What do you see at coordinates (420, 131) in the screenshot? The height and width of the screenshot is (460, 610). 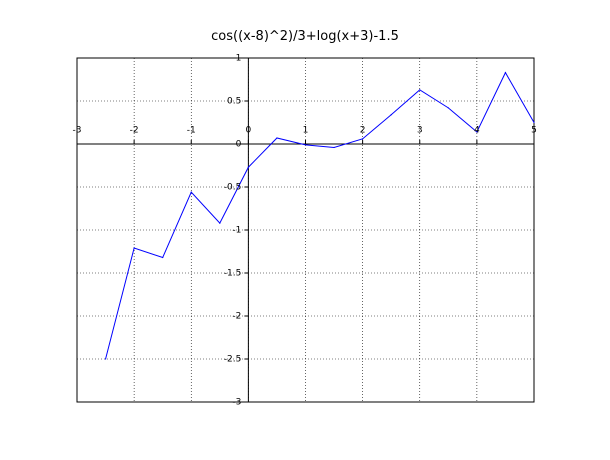 I see `x-tick-label: 3` at bounding box center [420, 131].